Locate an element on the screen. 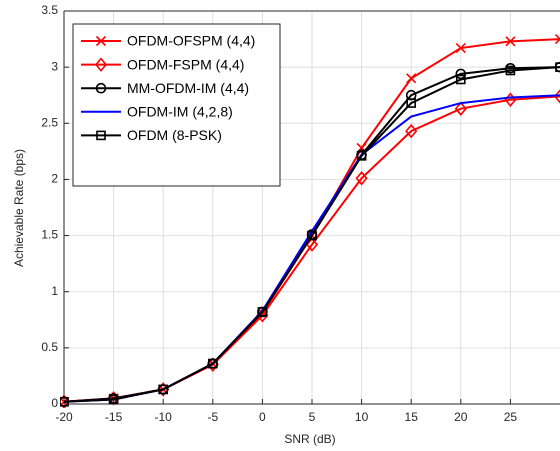 This screenshot has height=451, width=560. y-tick-label: 3 is located at coordinates (54, 66).